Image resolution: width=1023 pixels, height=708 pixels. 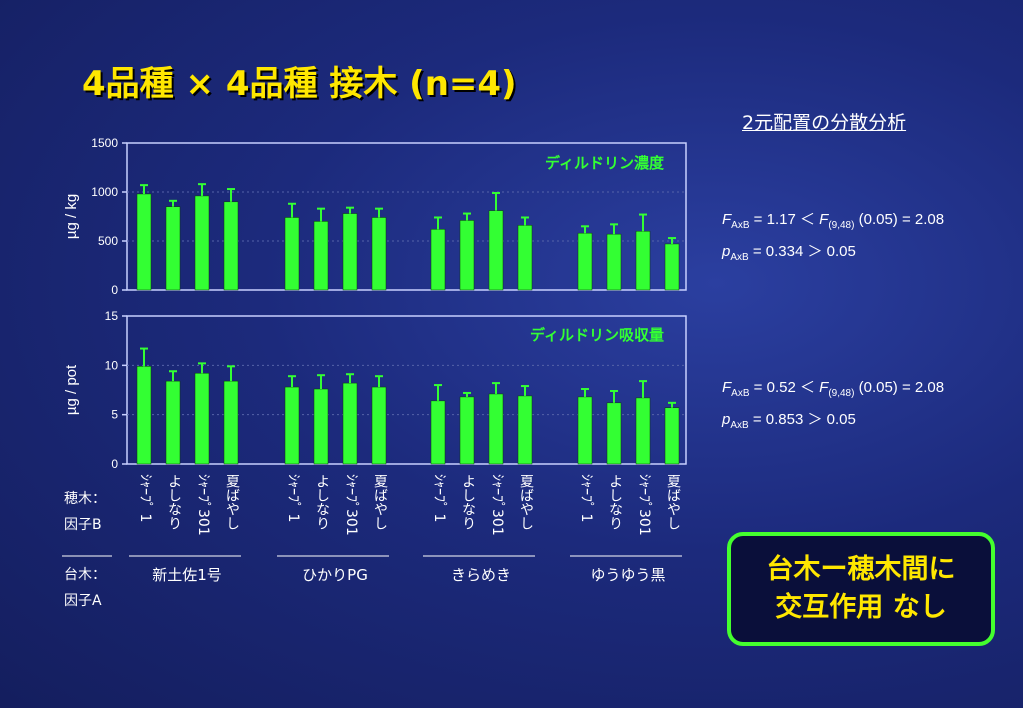 What do you see at coordinates (468, 502) in the screenshot?
I see `category-label-2-1: よしなり` at bounding box center [468, 502].